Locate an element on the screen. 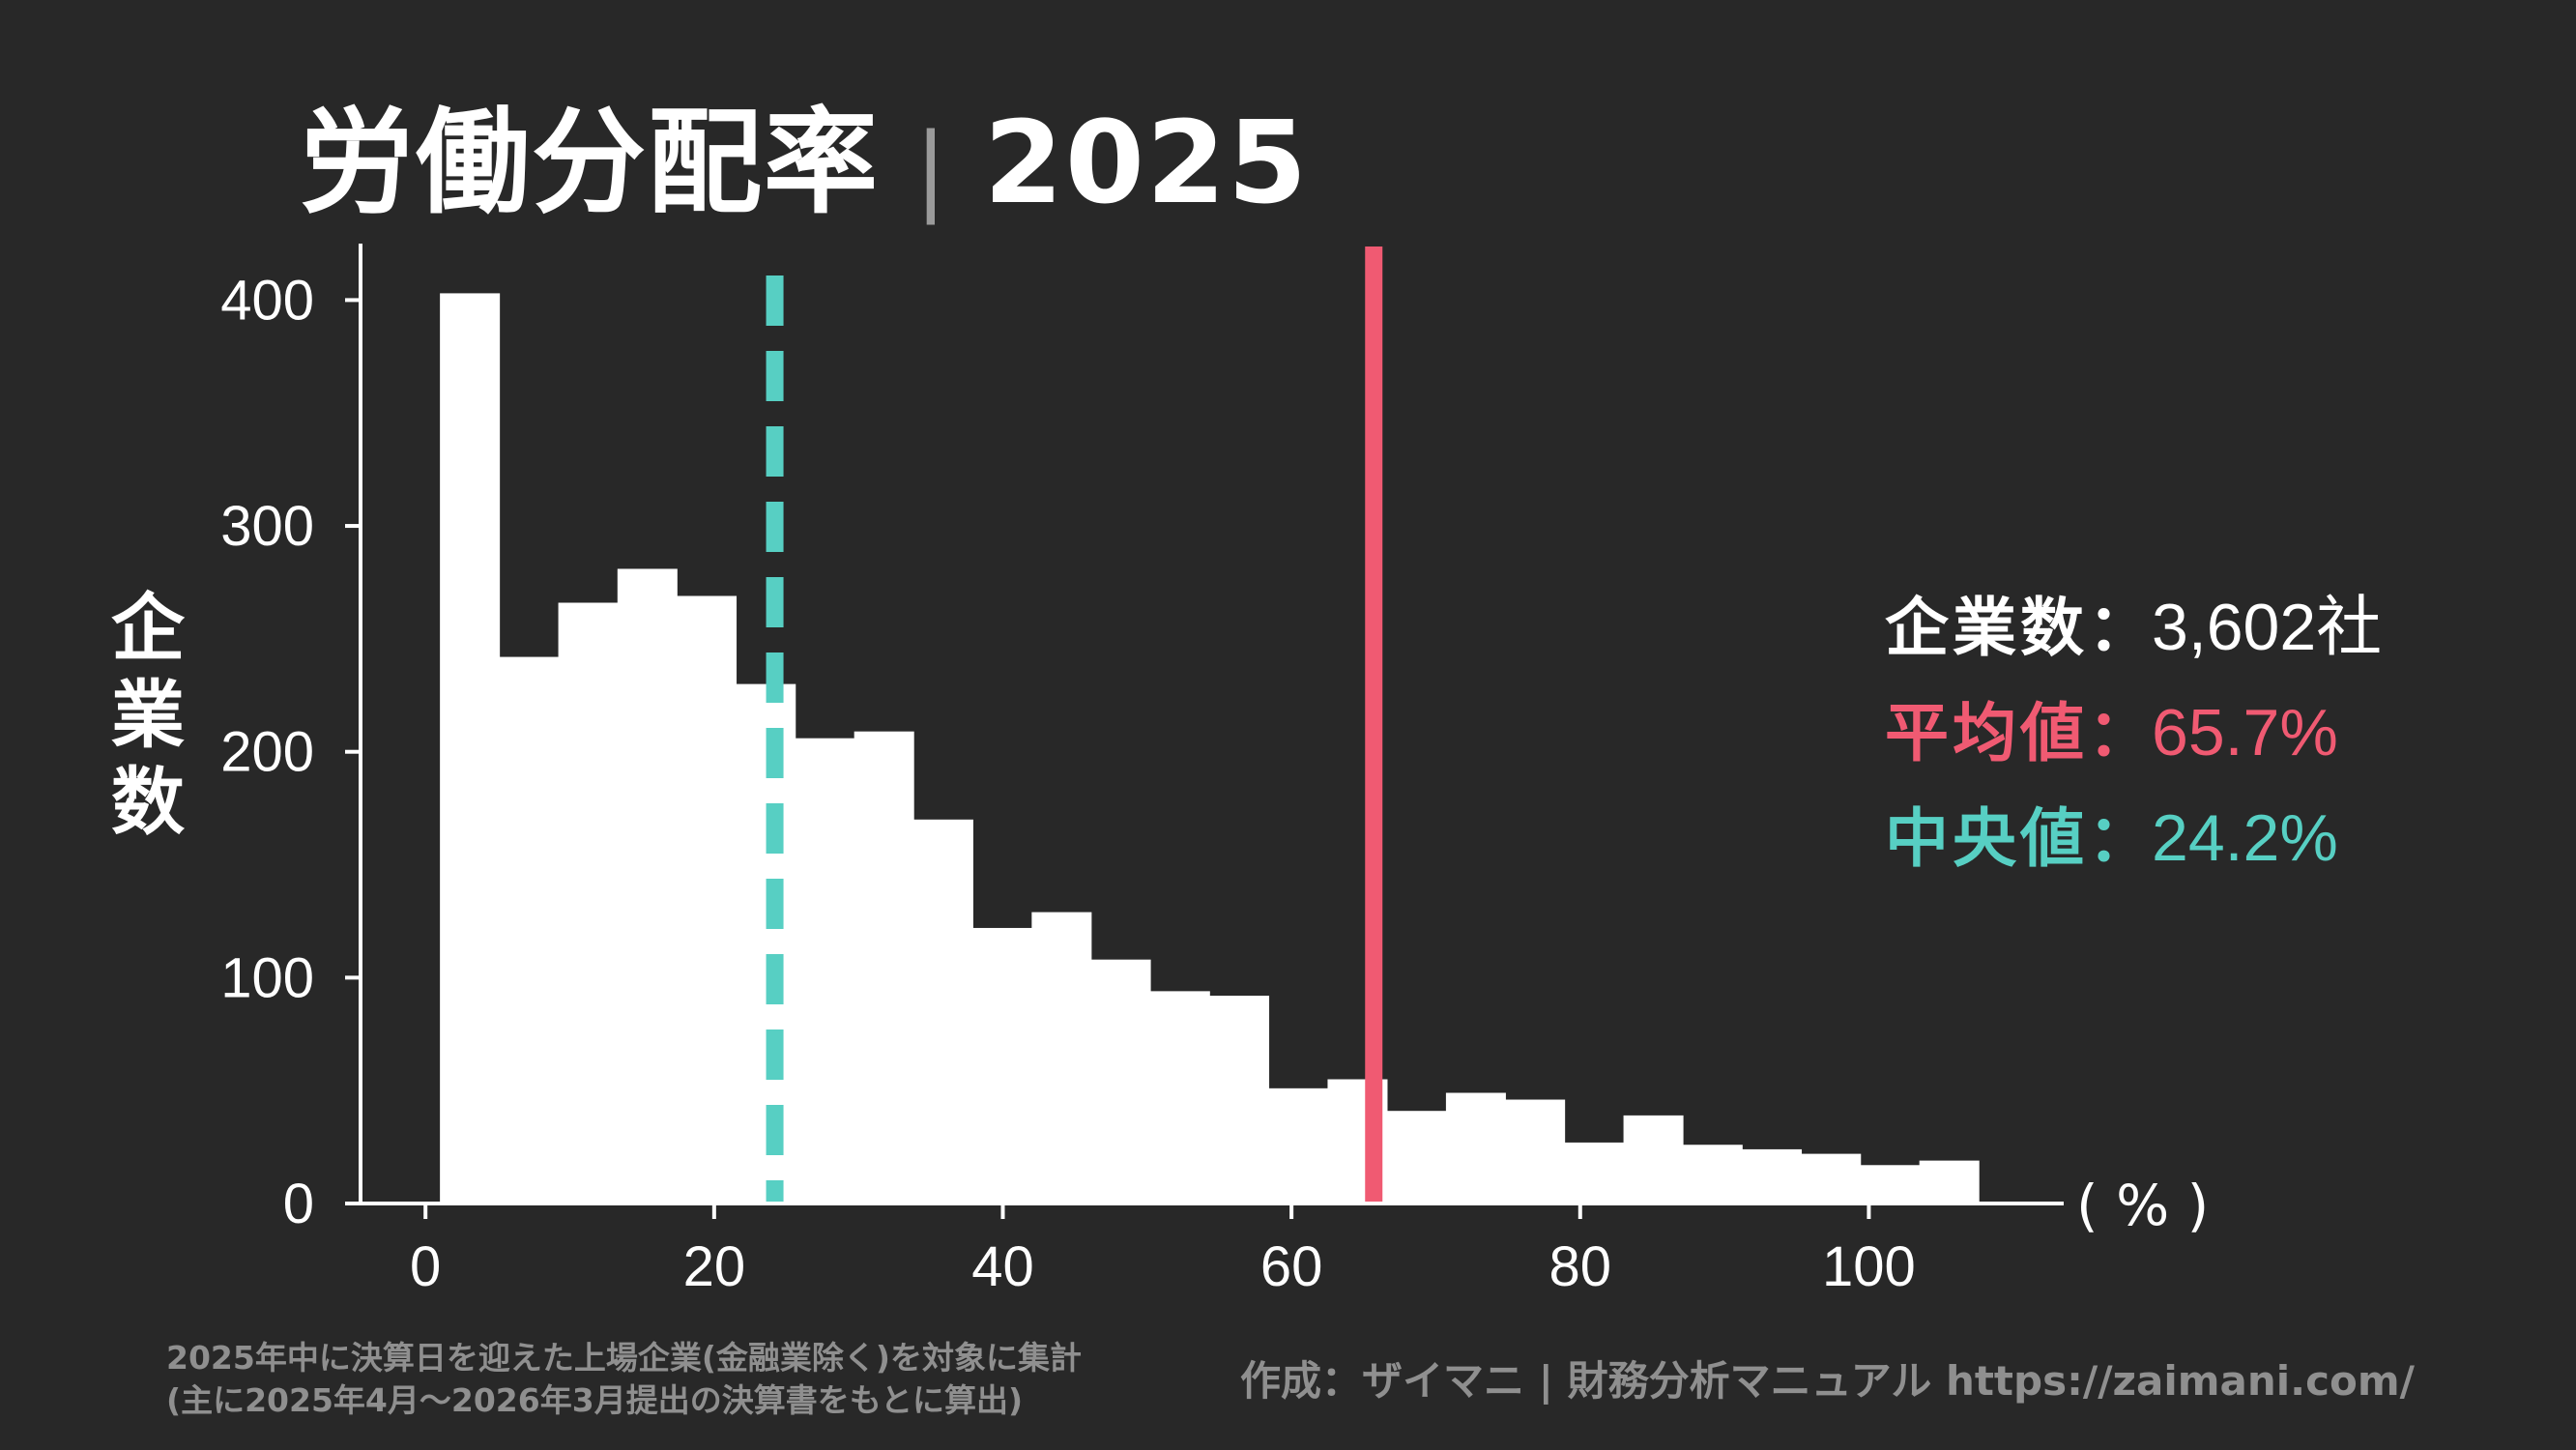 This screenshot has width=2576, height=1450. stat-mean-colon: ： is located at coordinates (2120, 733).